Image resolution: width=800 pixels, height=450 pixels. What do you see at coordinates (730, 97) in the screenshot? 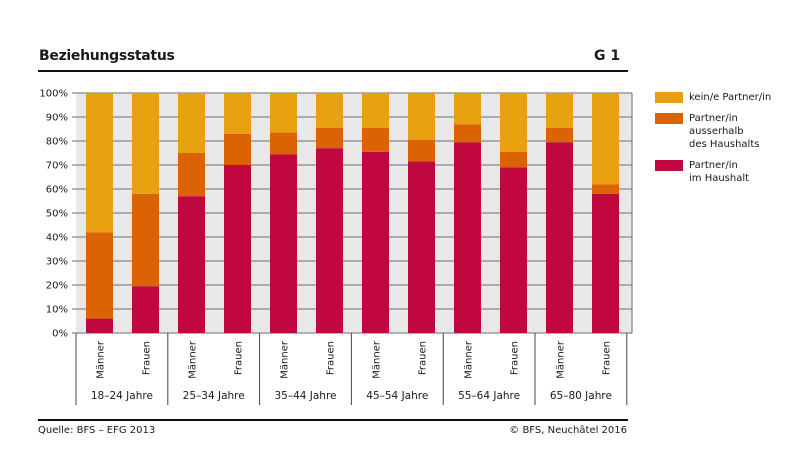
I see `legend-text: kein/e Partner/in` at bounding box center [730, 97].